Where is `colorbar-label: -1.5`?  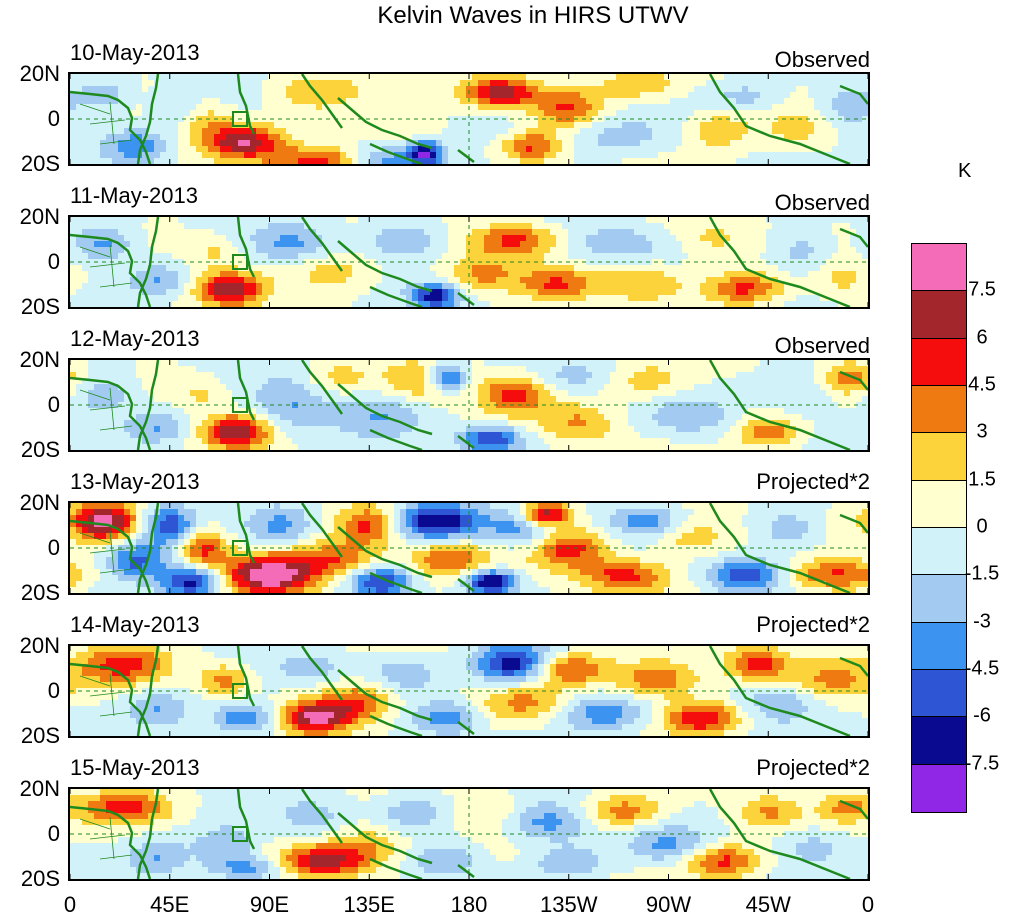 colorbar-label: -1.5 is located at coordinates (982, 573).